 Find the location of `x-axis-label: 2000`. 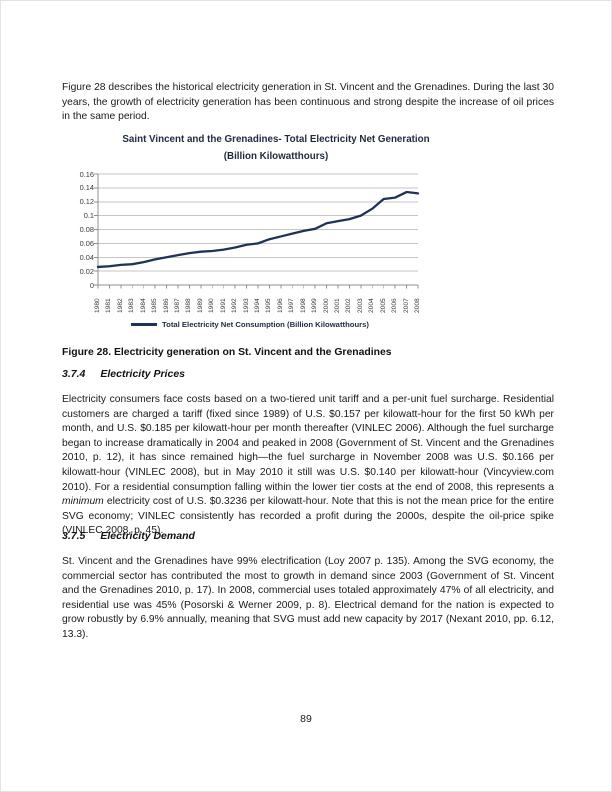

x-axis-label: 2000 is located at coordinates (326, 305).